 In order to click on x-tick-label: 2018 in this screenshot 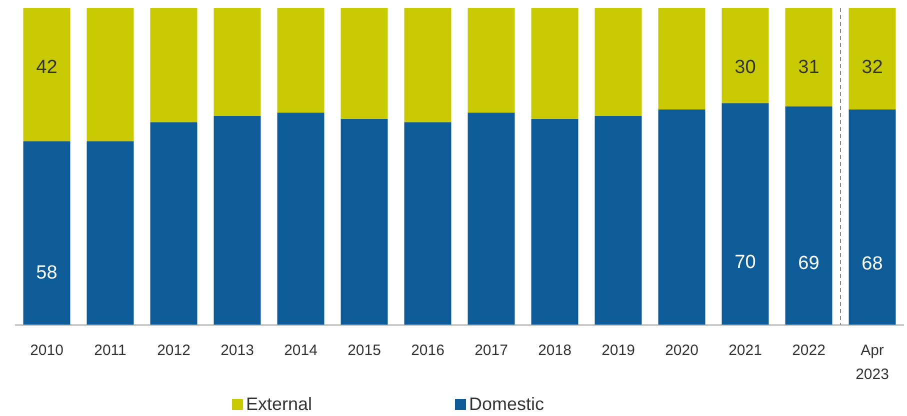, I will do `click(555, 350)`.